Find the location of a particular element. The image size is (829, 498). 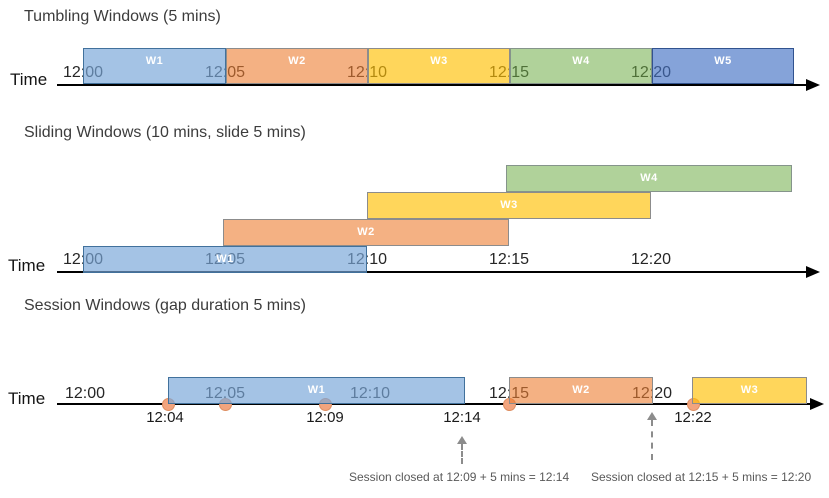

session-diagram-title: Session Windows (gap duration 5 mins) is located at coordinates (165, 305).